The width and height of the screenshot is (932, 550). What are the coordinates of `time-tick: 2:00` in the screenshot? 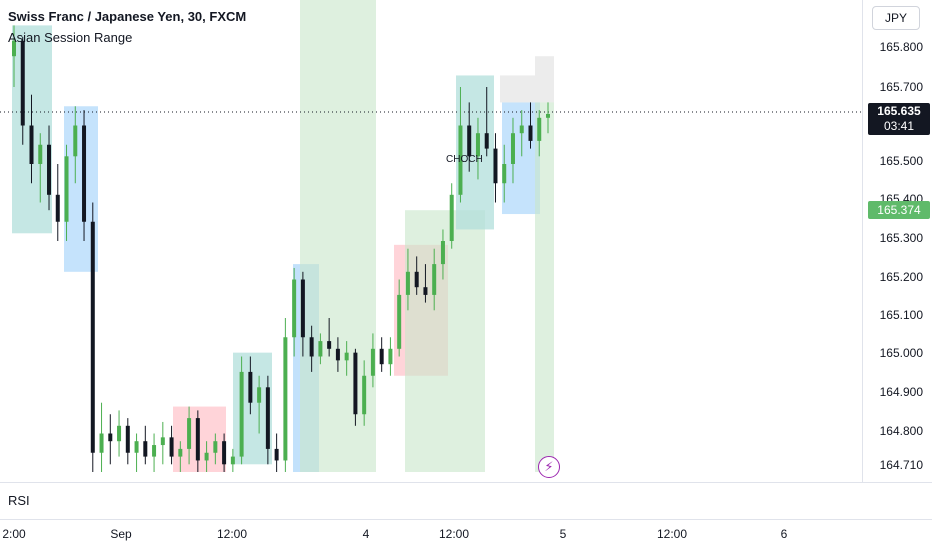 It's located at (14, 534).